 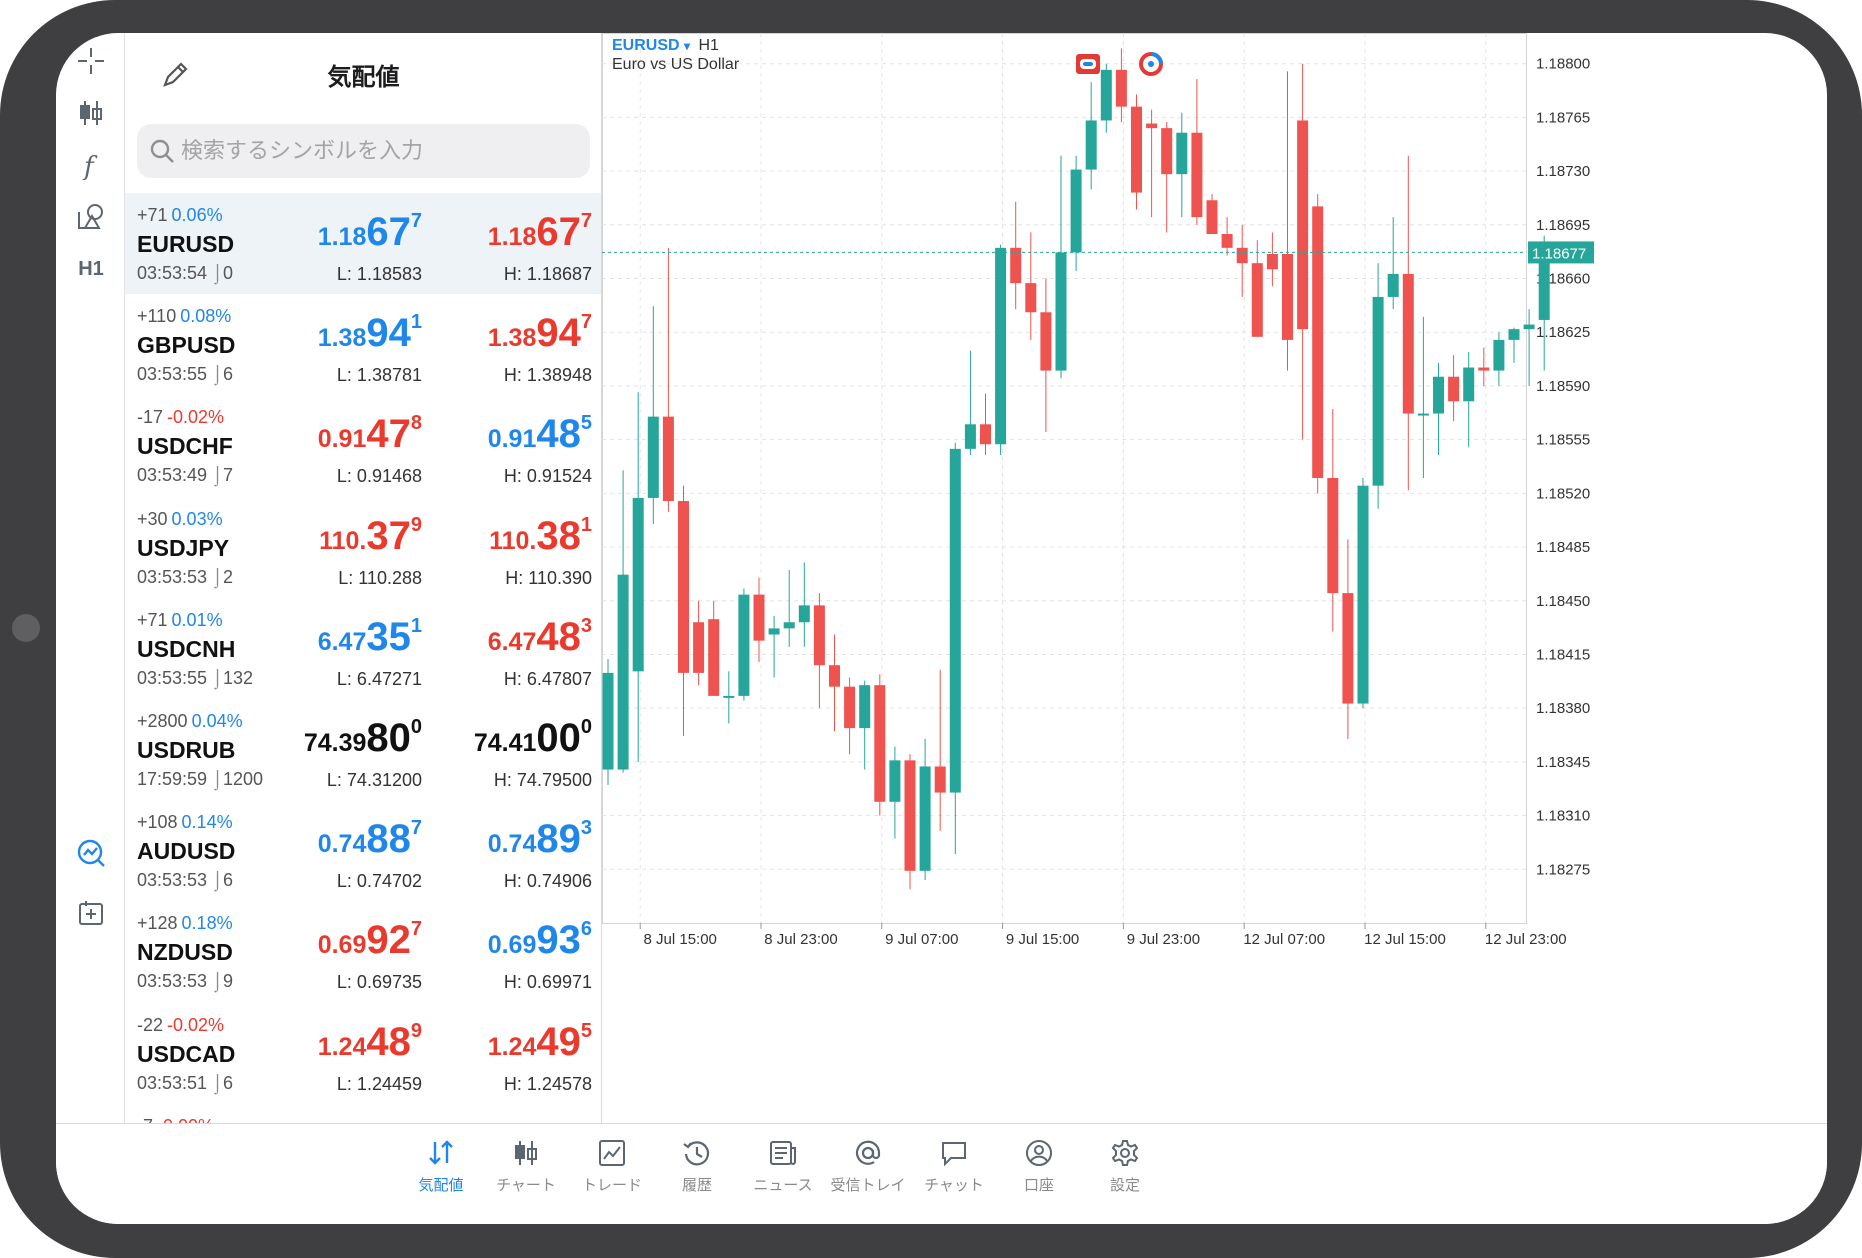 What do you see at coordinates (586, 524) in the screenshot?
I see `price-point: 1` at bounding box center [586, 524].